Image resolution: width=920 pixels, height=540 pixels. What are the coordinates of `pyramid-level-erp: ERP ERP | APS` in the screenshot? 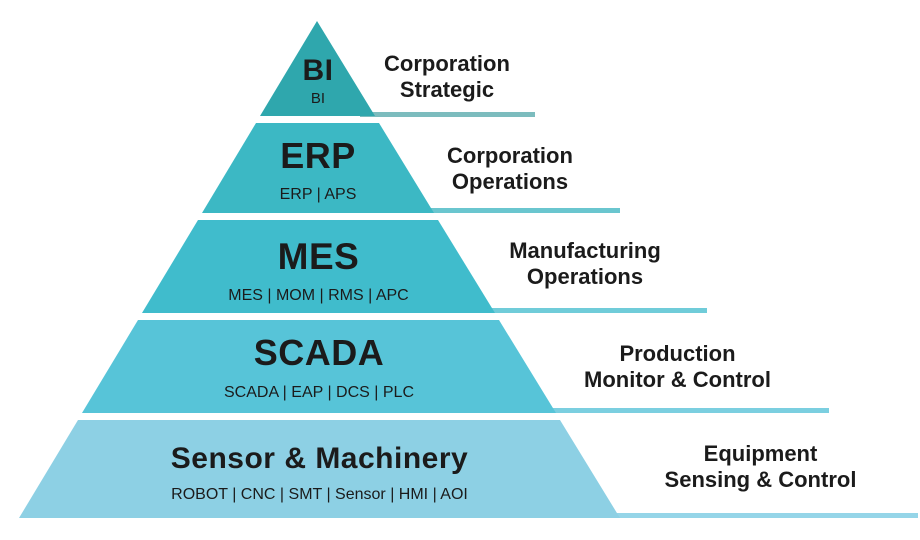 It's located at (318, 168).